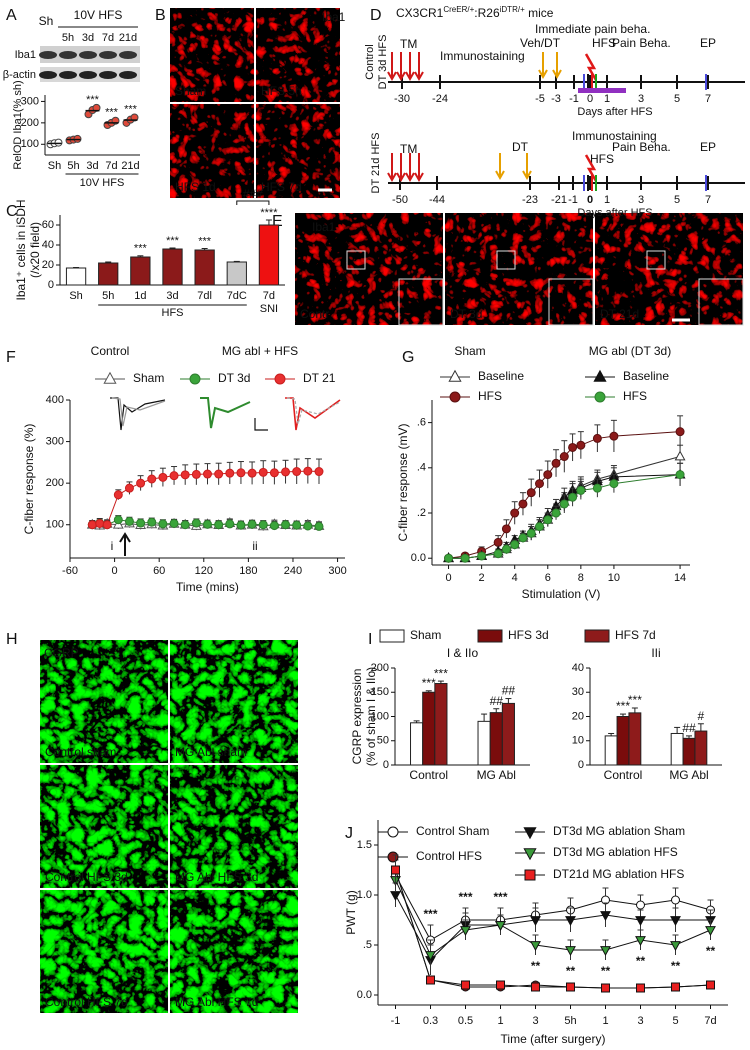 This screenshot has width=750, height=1050. I want to click on title-part: CreER/+, so click(458, 9).